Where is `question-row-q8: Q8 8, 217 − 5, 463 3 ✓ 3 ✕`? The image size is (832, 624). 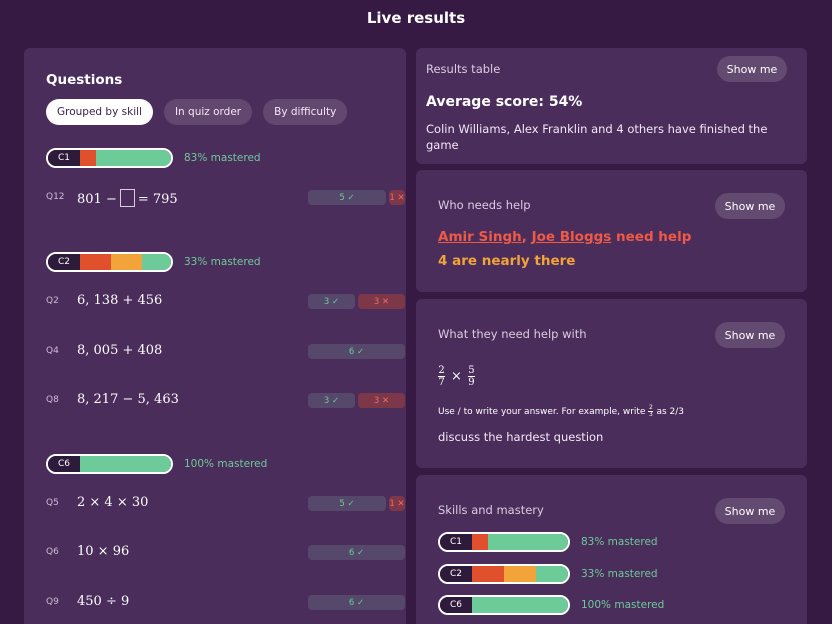
question-row-q8: Q8 8, 217 − 5, 463 3 ✓ 3 ✕ is located at coordinates (225, 401).